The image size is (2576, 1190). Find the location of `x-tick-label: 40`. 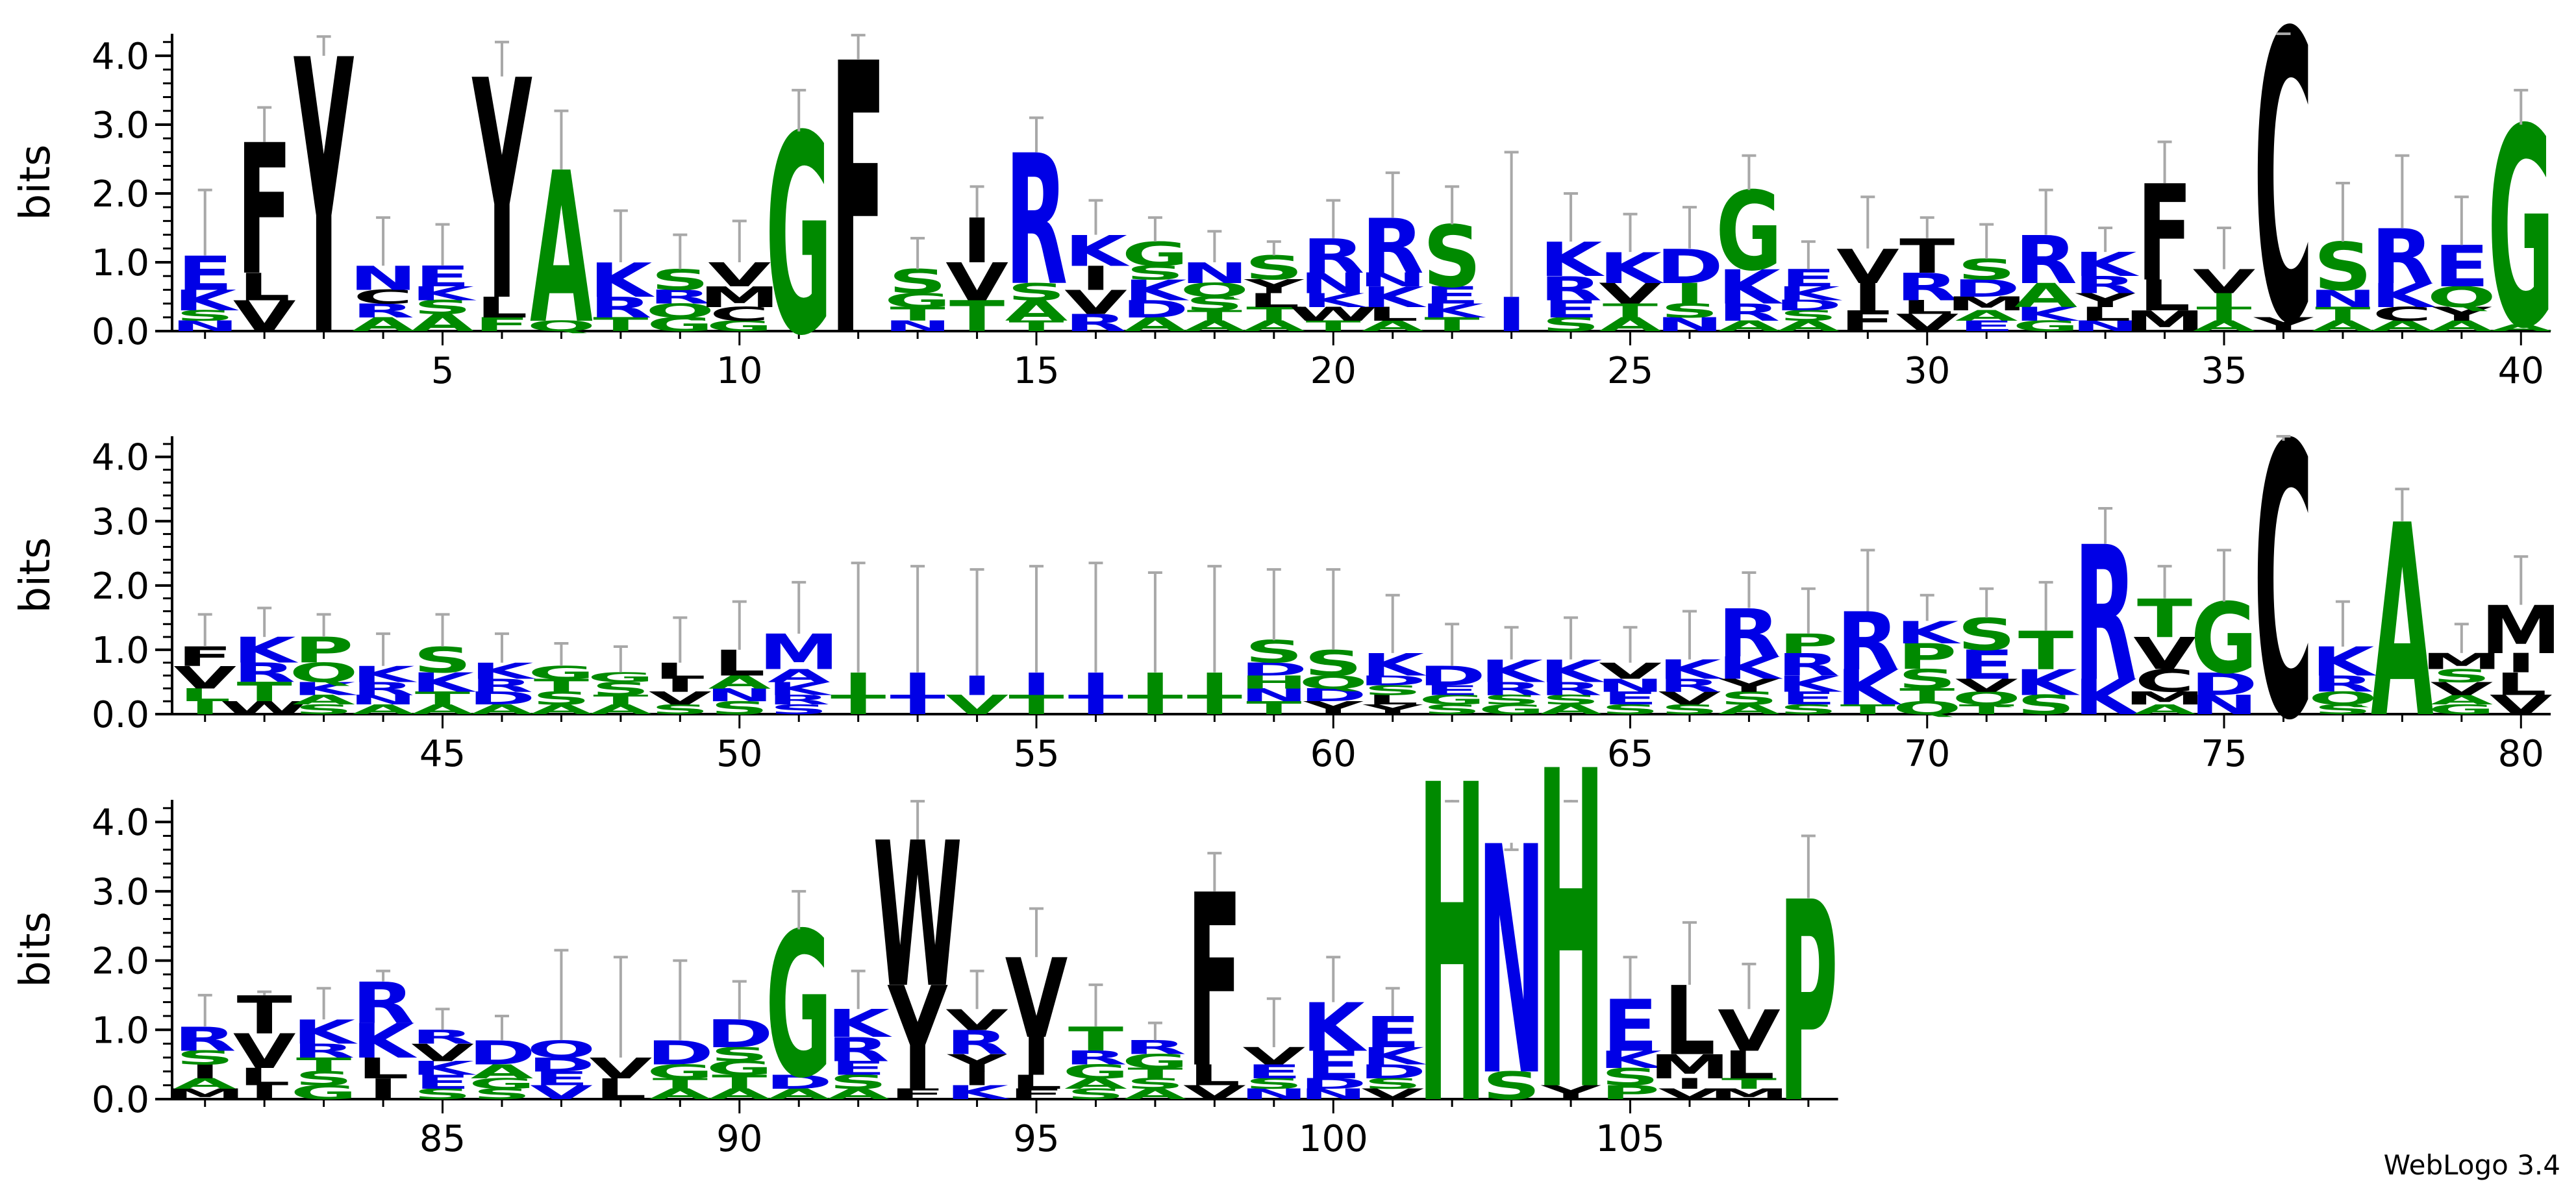

x-tick-label: 40 is located at coordinates (2521, 371).